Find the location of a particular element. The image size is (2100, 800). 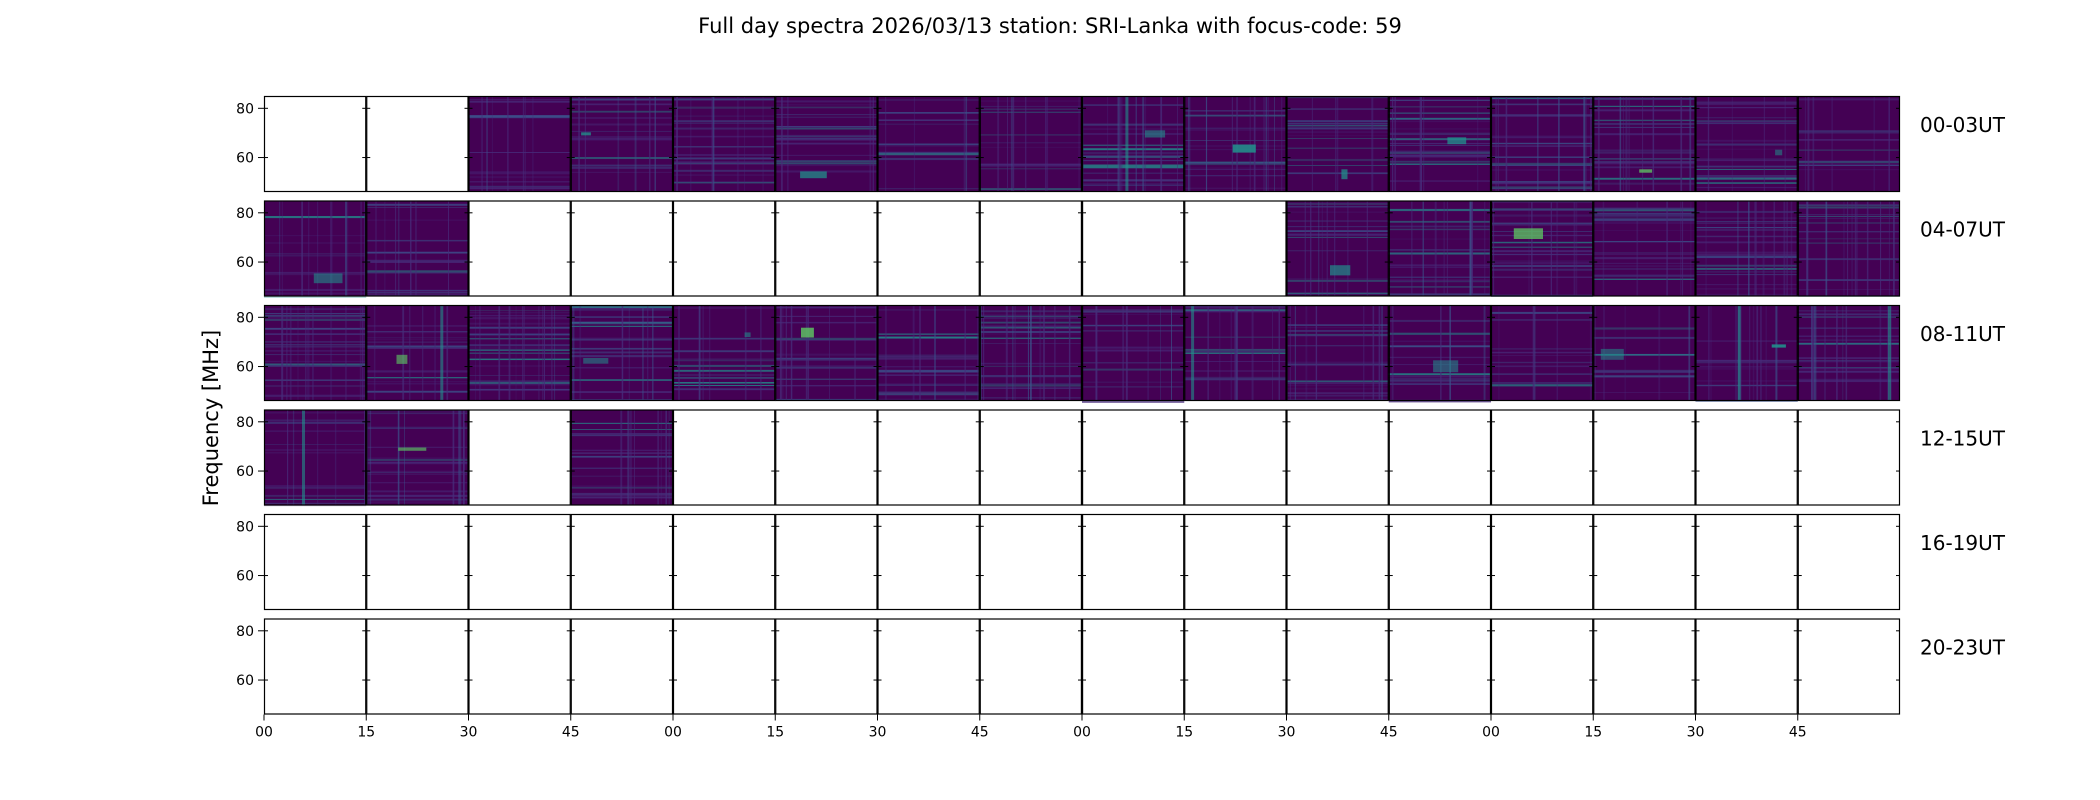

y-tick-label: 80 is located at coordinates (245, 214).